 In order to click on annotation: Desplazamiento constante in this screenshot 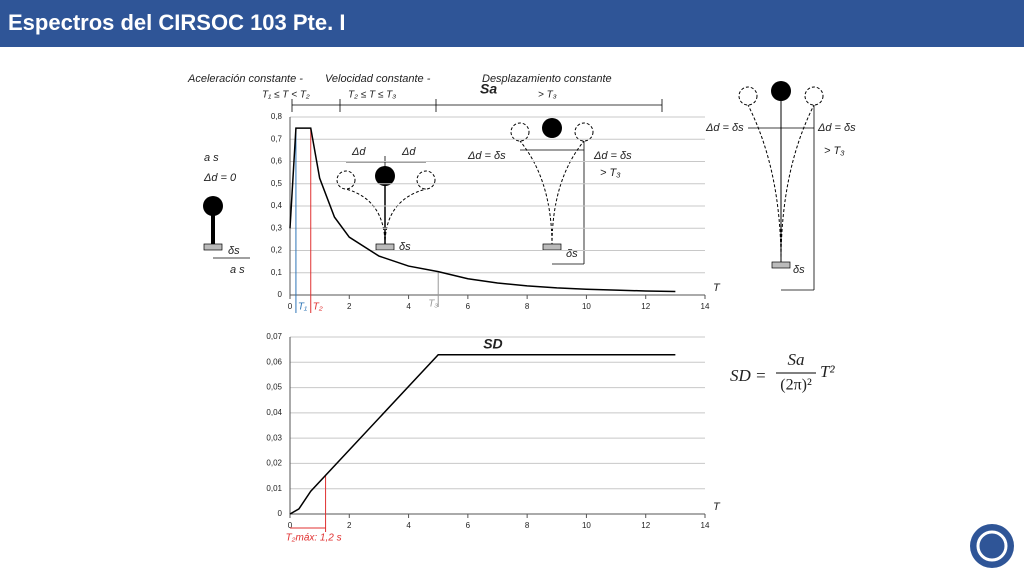, I will do `click(547, 79)`.